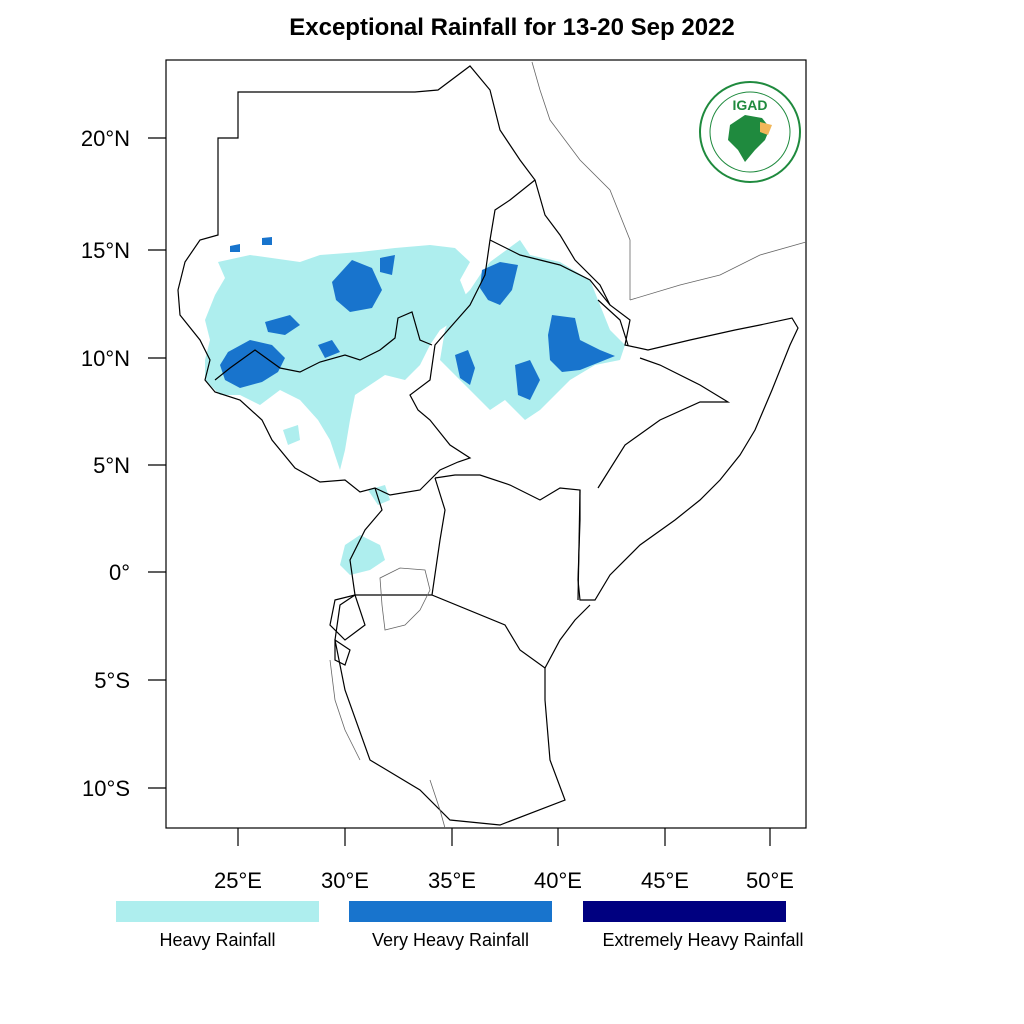  Describe the element at coordinates (106, 788) in the screenshot. I see `lat-label-10s: 10°S` at that location.